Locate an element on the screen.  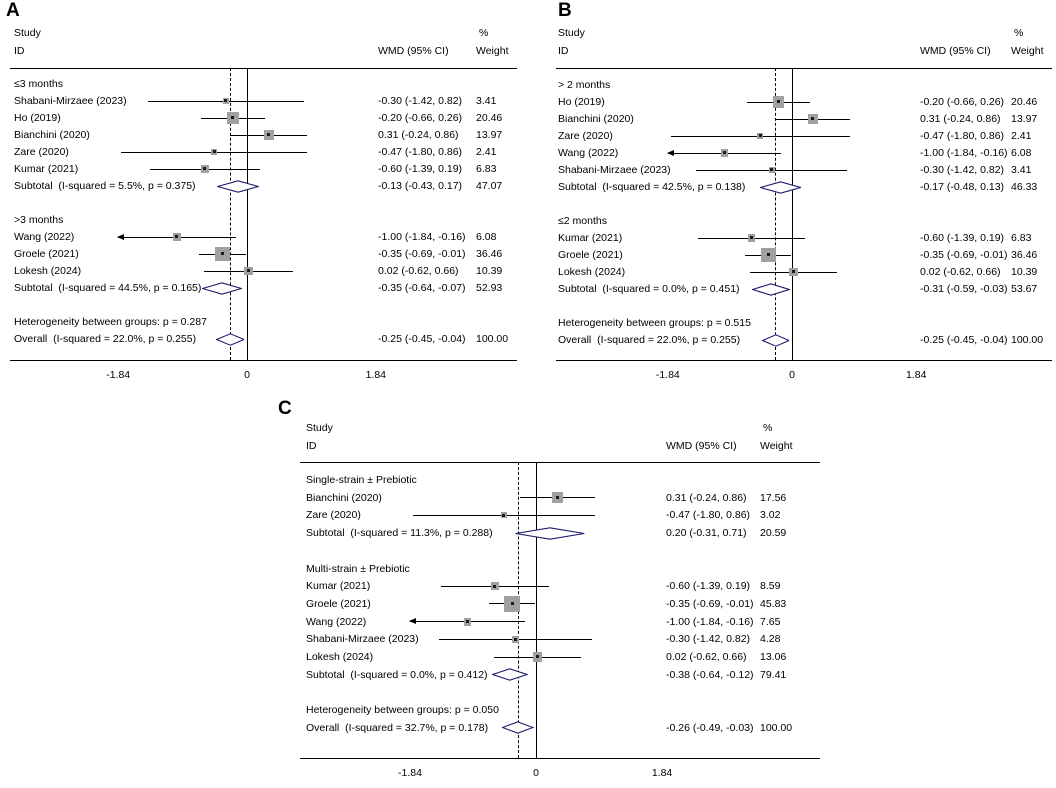
group-label: ≤3 months is located at coordinates (38, 84).